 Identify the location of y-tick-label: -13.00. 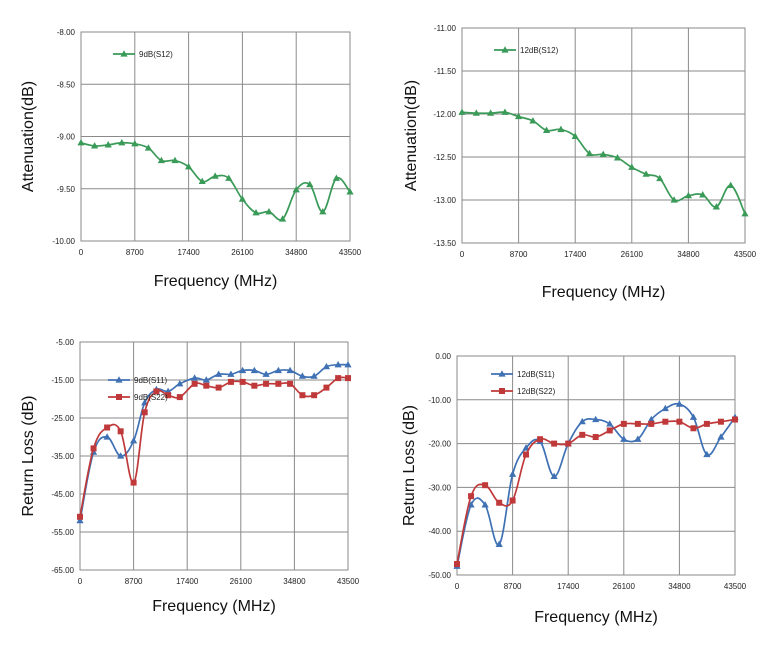
(444, 200).